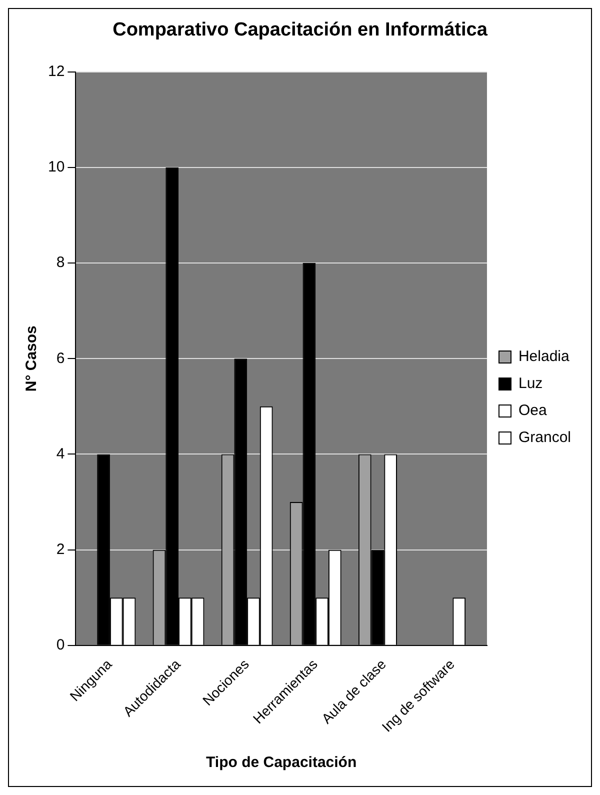 The height and width of the screenshot is (795, 600). I want to click on chart-title: Comparativo Capacitación en Informática, so click(300, 30).